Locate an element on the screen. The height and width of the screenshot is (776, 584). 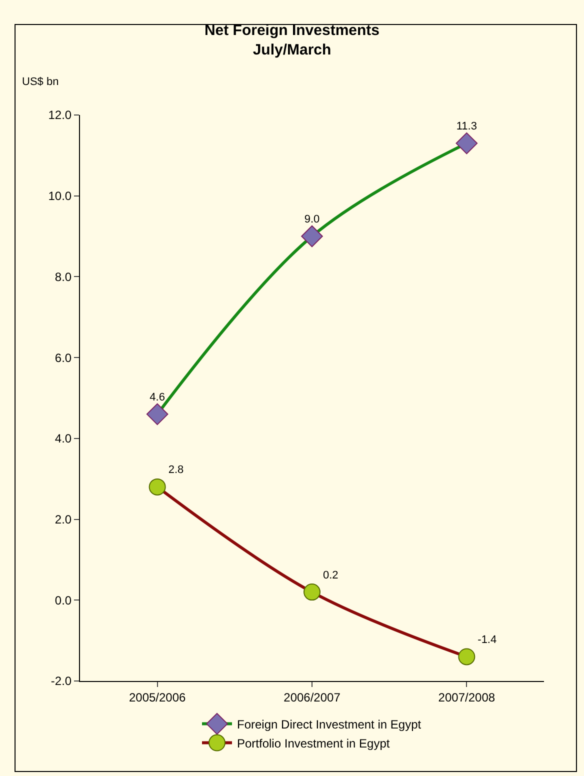
y-tick-label: 8.0 is located at coordinates (63, 277).